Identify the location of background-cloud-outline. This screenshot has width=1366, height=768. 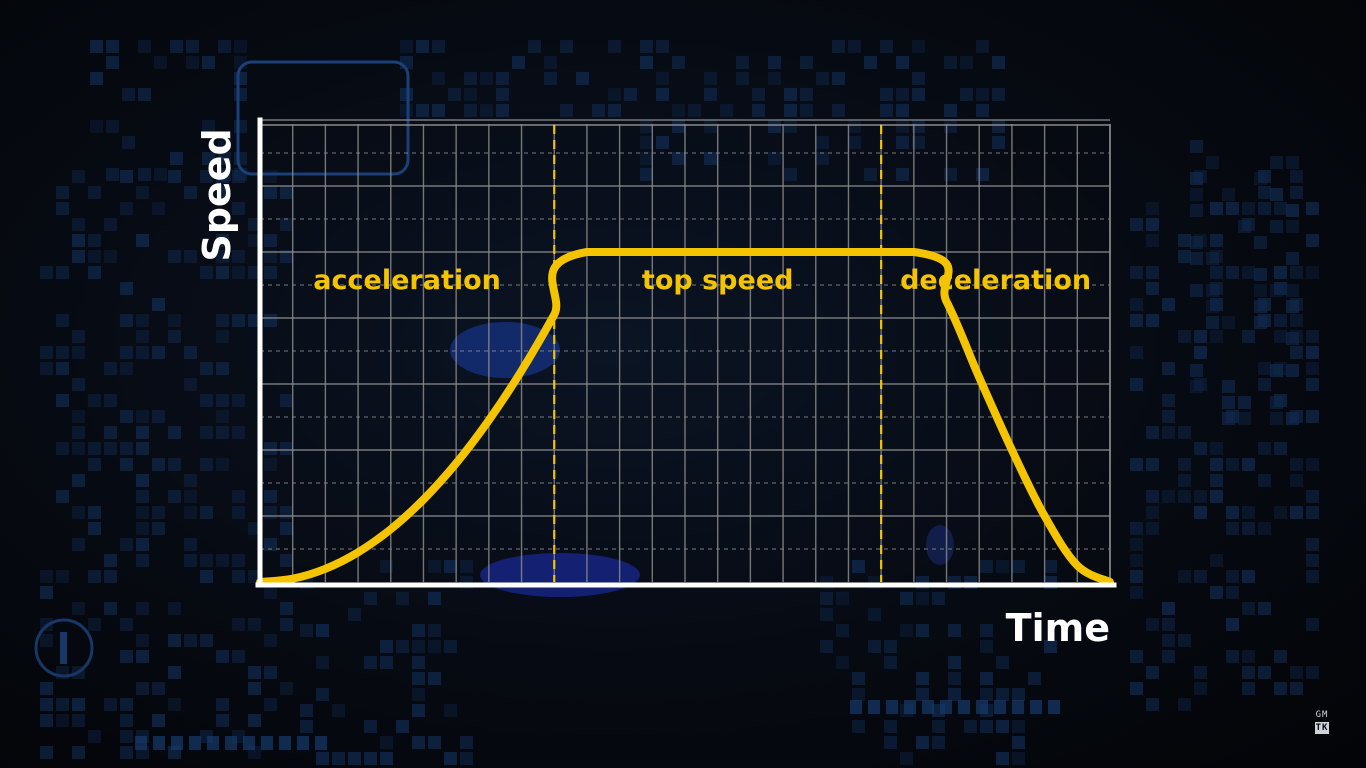
(323, 118).